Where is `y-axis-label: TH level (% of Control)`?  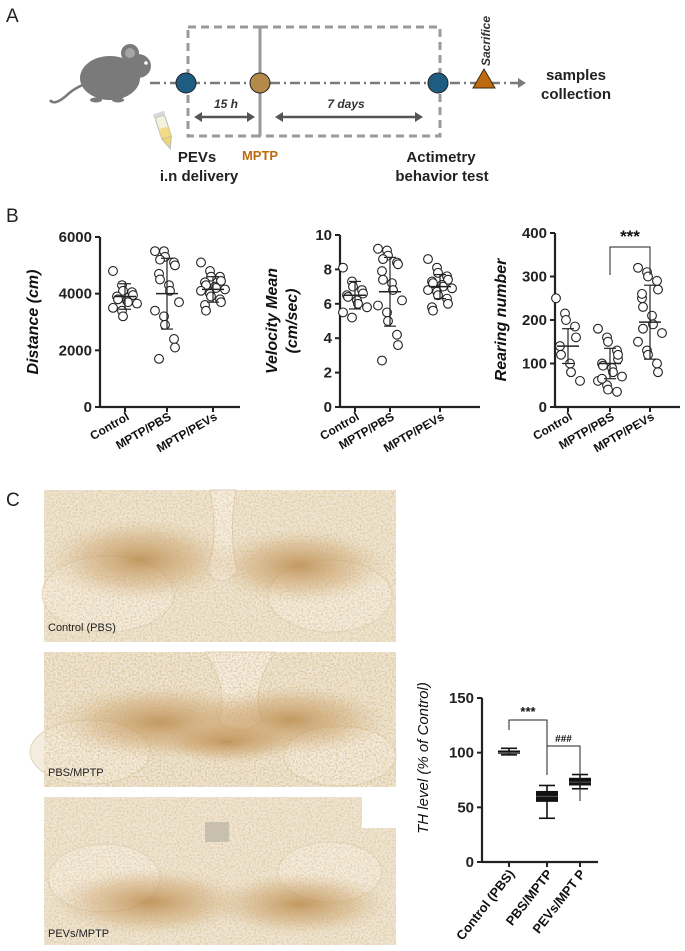
y-axis-label: TH level (% of Control) is located at coordinates (423, 758).